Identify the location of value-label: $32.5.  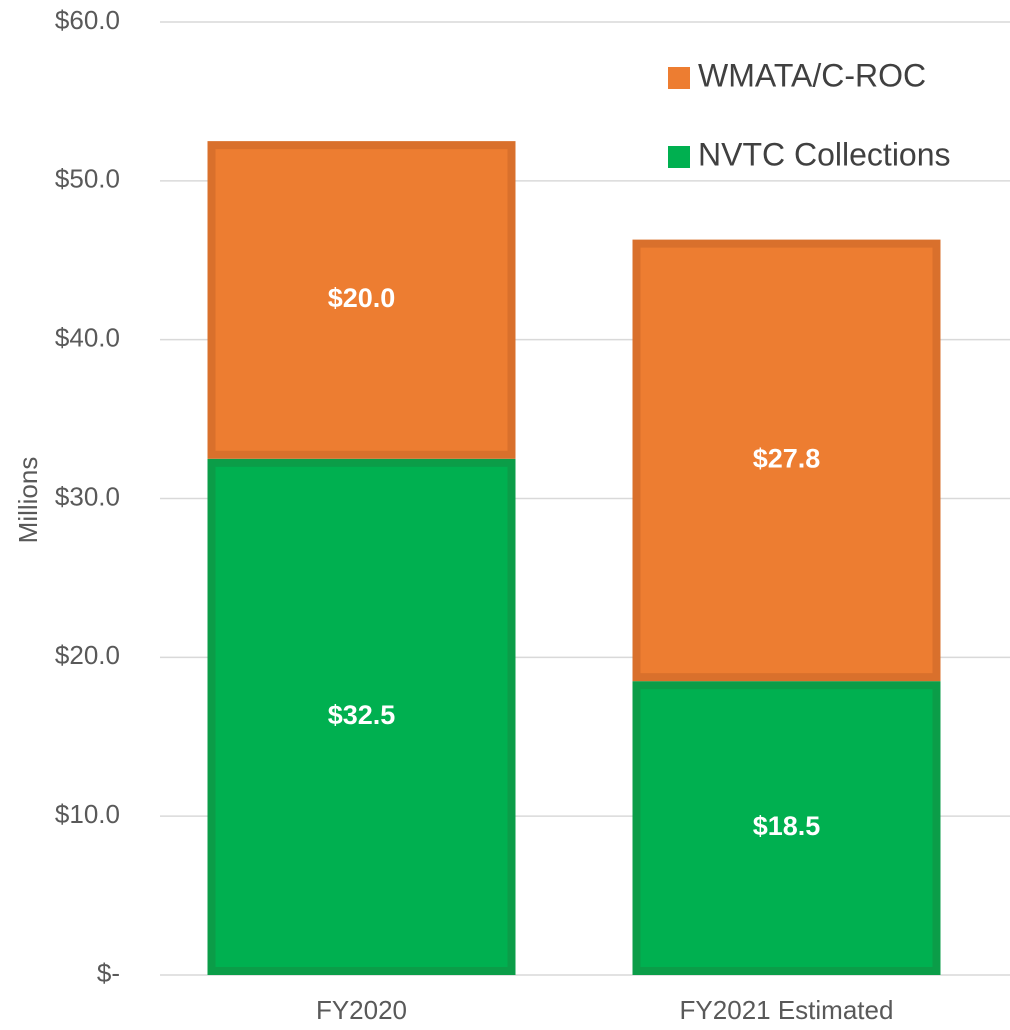
(362, 715).